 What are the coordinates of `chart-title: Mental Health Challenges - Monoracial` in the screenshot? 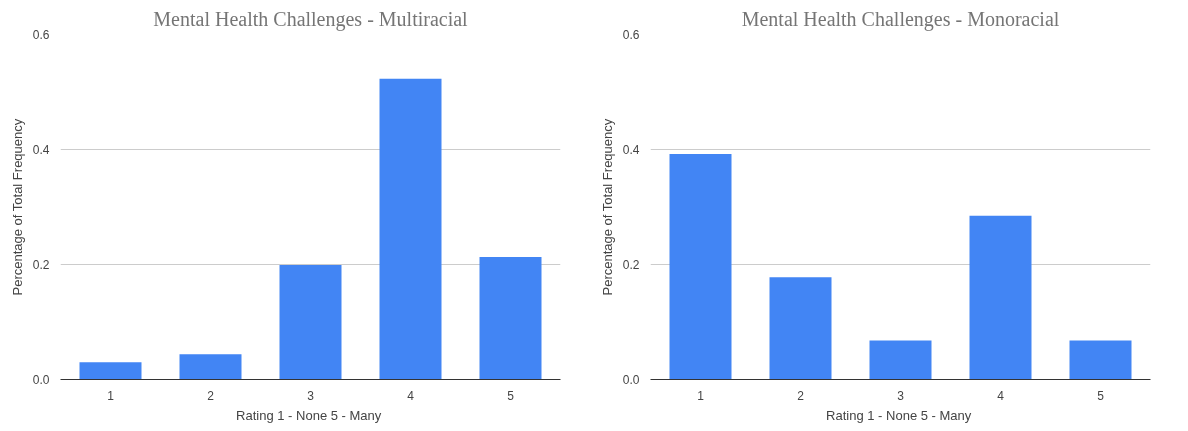 It's located at (900, 19).